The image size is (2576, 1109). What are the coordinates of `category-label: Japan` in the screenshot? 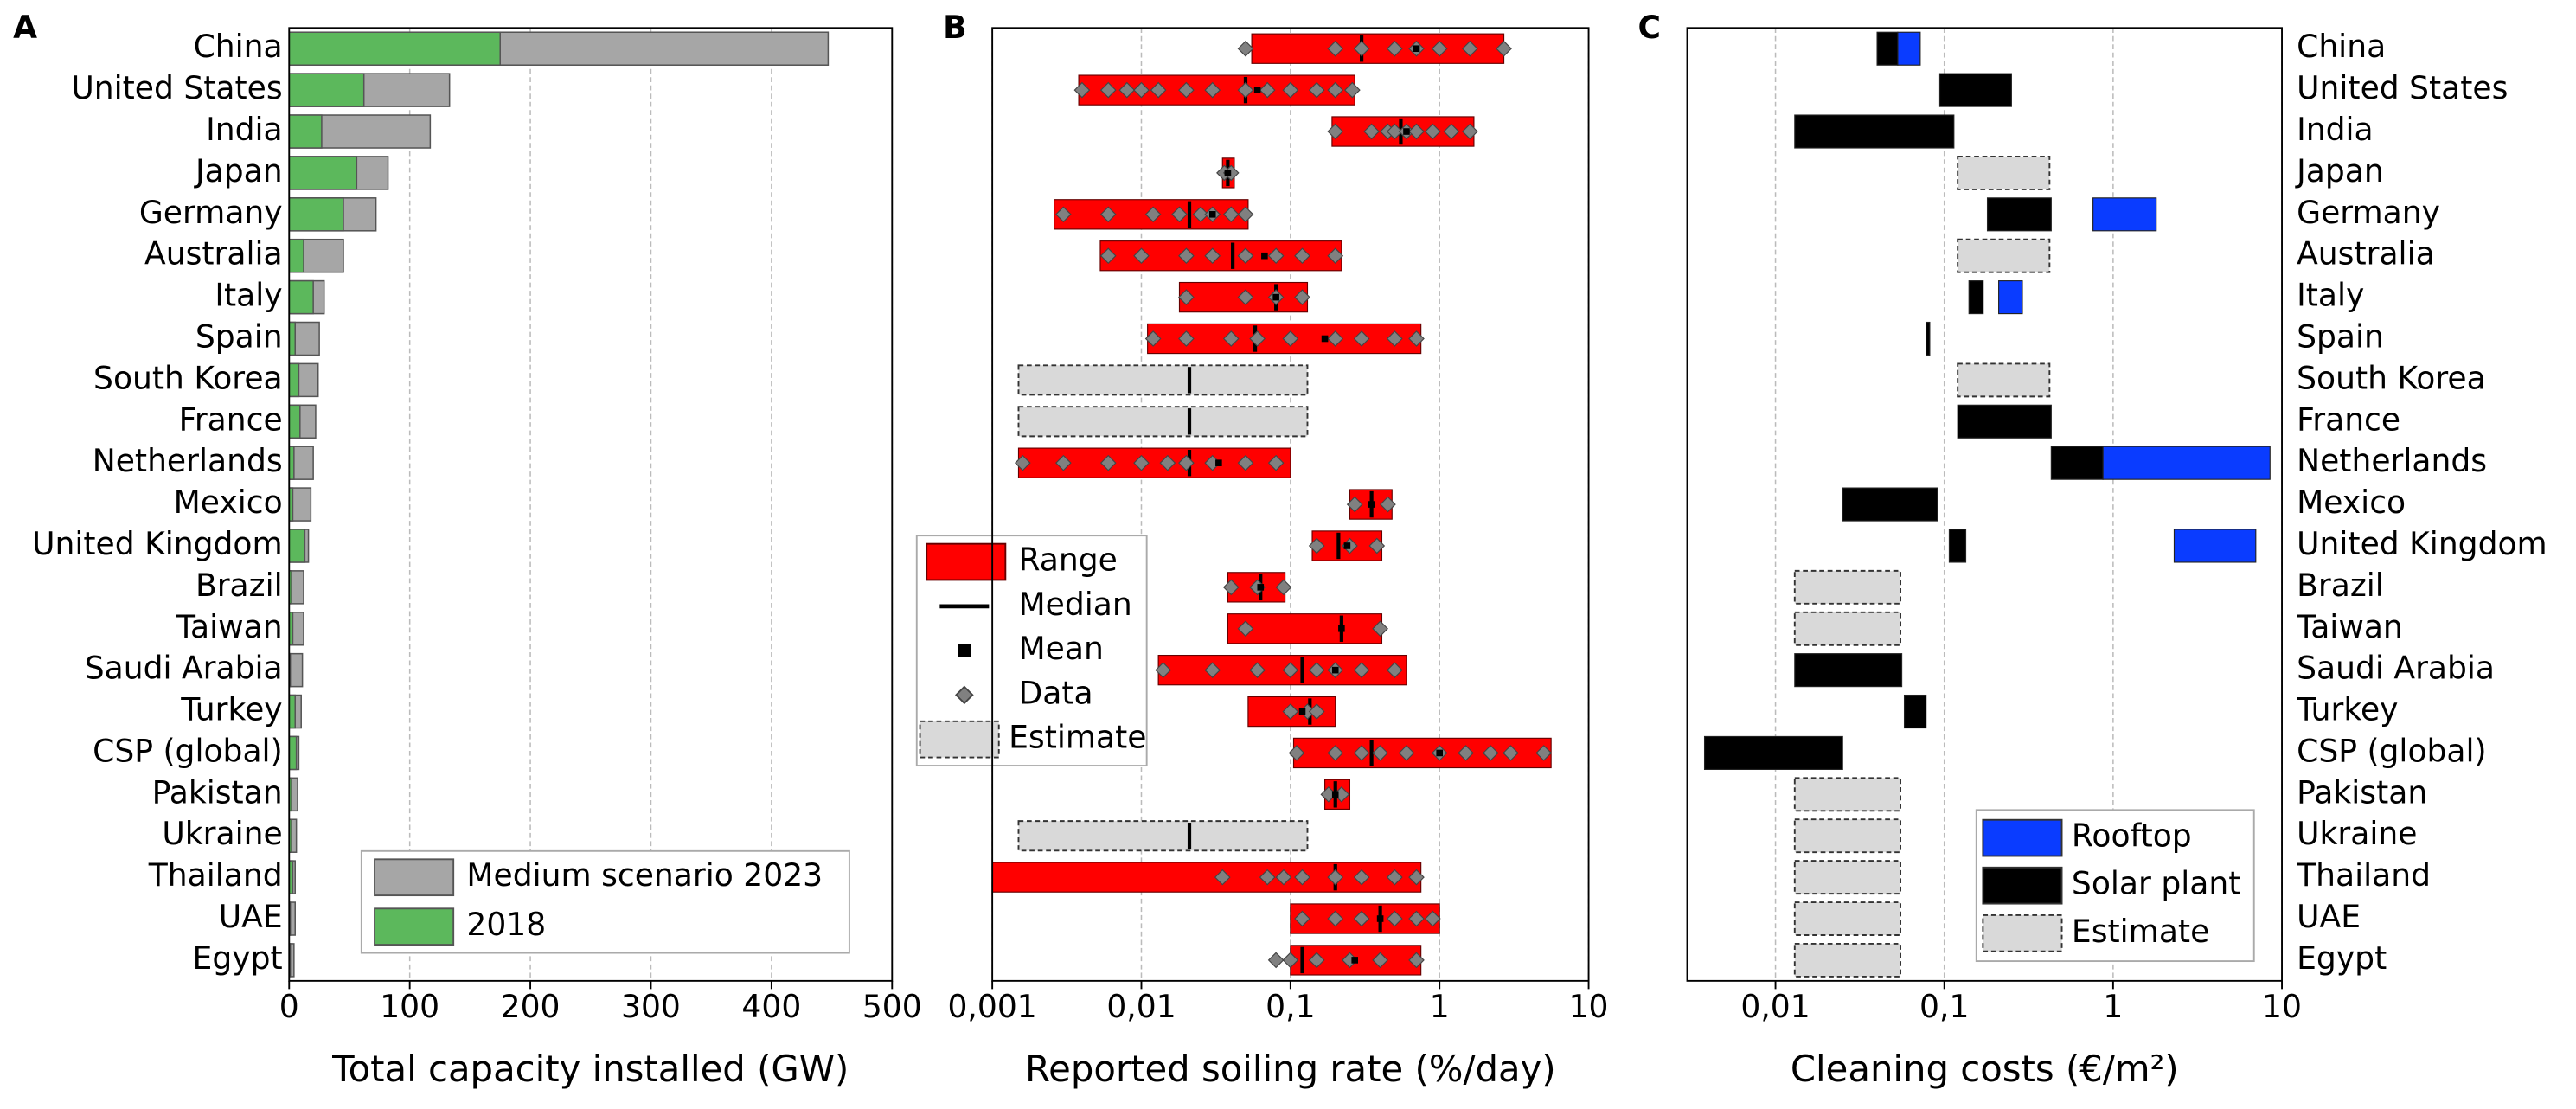 It's located at (2339, 171).